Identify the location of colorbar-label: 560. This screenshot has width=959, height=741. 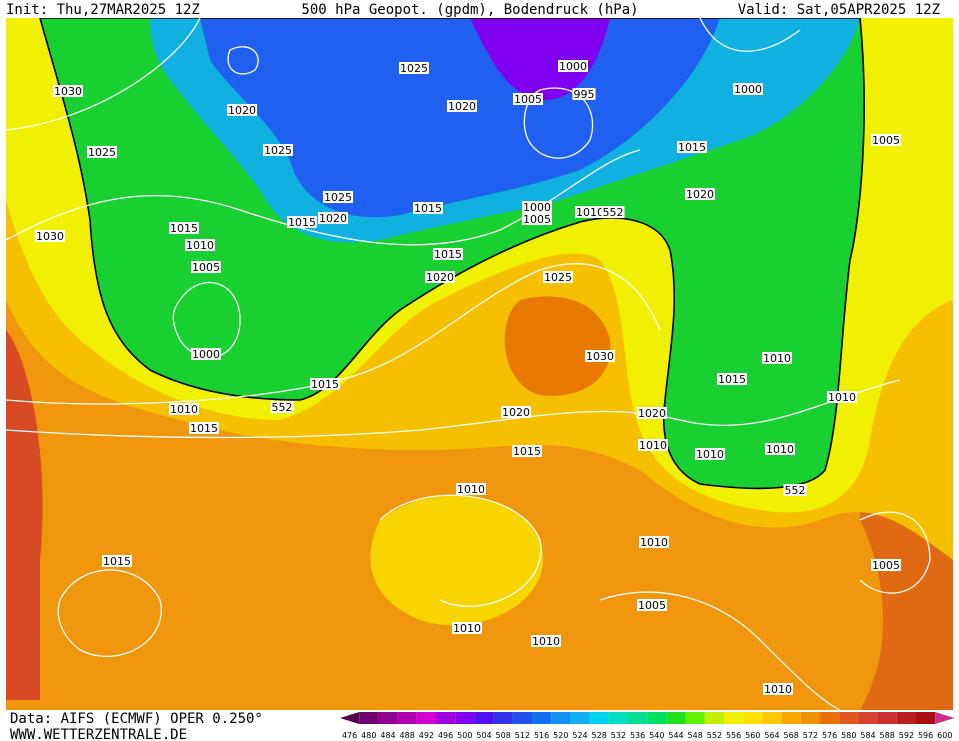
(752, 735).